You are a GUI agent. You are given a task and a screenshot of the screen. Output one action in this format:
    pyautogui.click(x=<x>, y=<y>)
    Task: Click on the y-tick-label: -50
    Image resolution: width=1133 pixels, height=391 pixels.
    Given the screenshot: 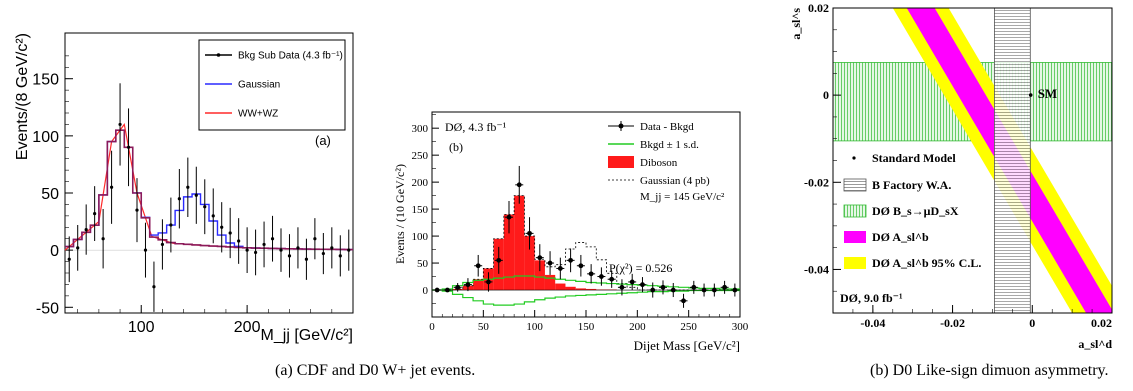 What is the action you would take?
    pyautogui.click(x=47, y=308)
    